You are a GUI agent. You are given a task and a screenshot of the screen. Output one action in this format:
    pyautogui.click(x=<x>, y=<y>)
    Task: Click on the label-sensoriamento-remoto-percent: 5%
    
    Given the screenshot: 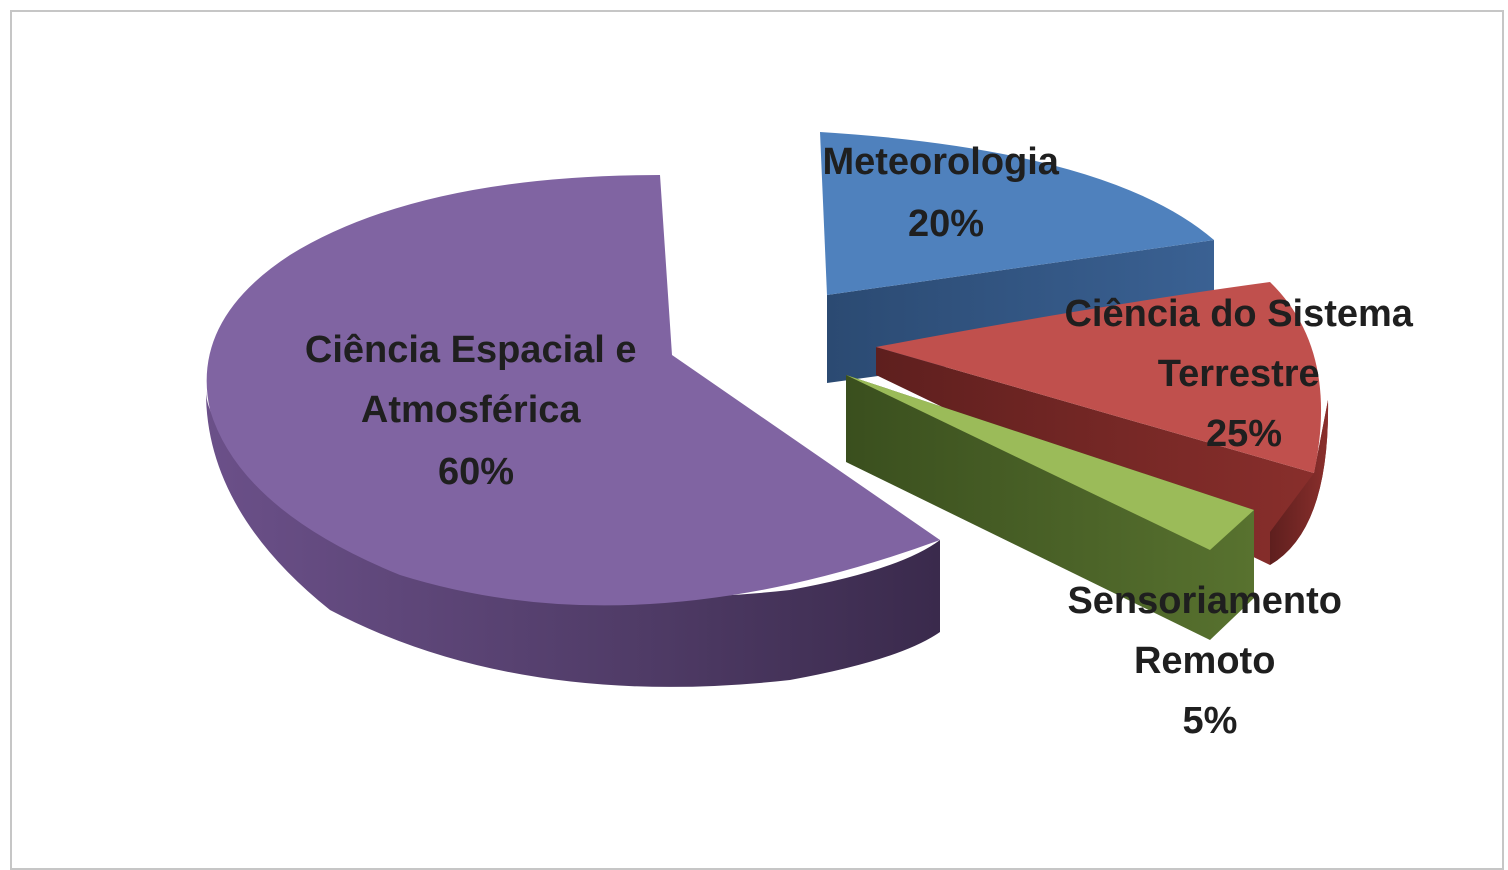 What is the action you would take?
    pyautogui.click(x=1210, y=721)
    